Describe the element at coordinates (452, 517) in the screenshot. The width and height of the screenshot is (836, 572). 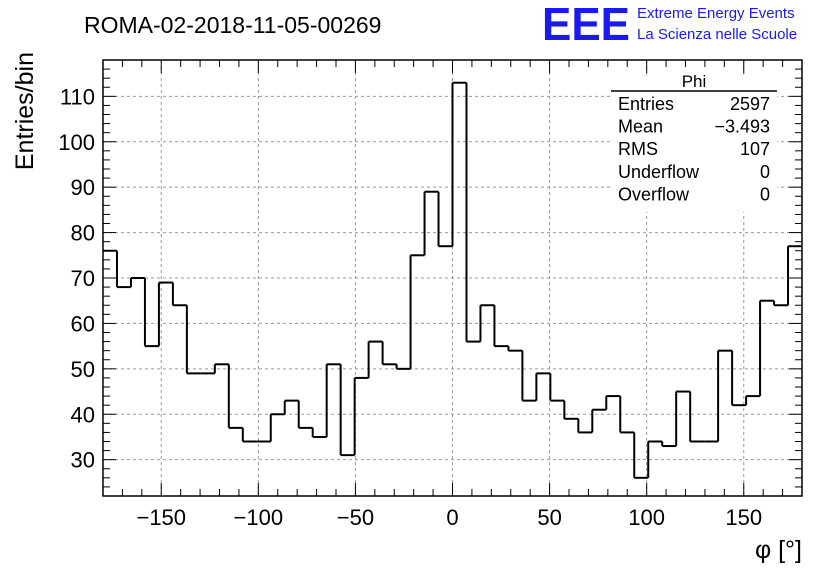
I see `x-tick-label: 0` at that location.